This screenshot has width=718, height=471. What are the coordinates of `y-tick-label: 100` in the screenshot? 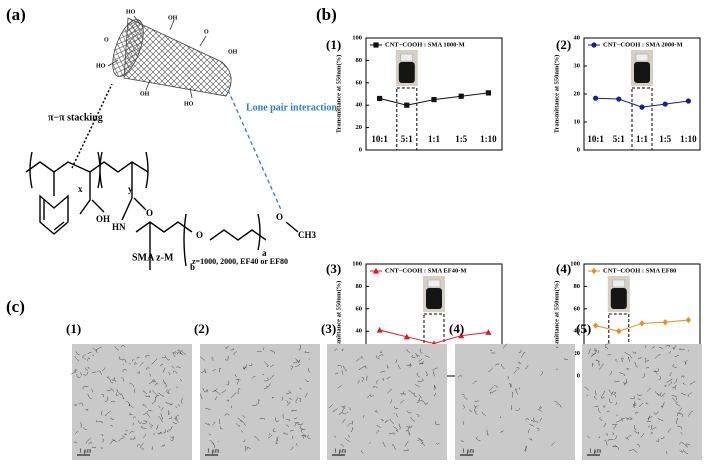 It's located at (357, 37).